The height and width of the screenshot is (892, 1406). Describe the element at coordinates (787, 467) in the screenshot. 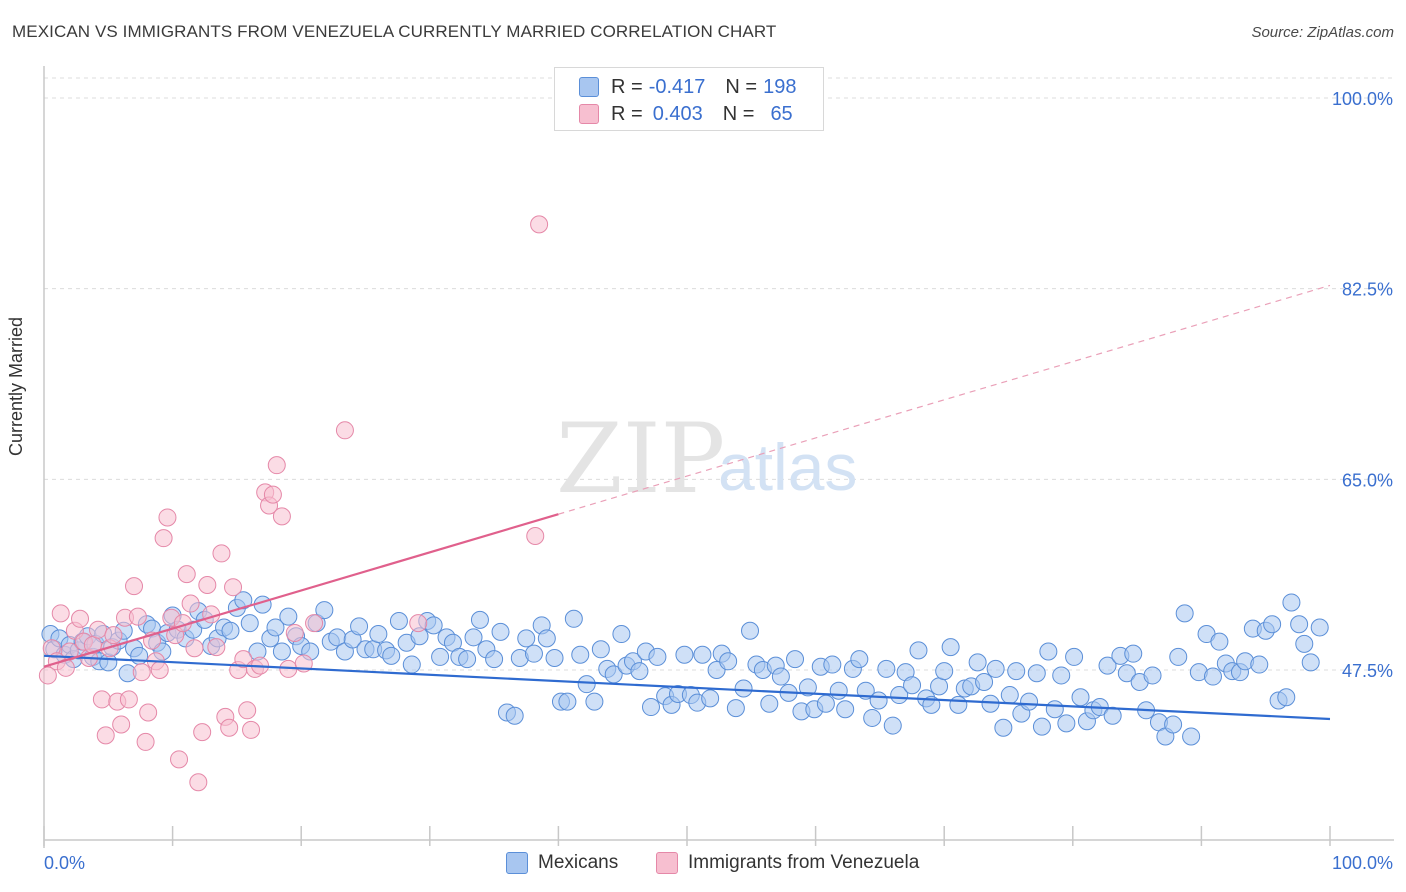

I see `watermark-atlas: atlas` at that location.